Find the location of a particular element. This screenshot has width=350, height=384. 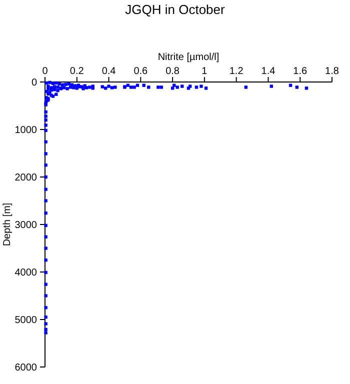

x-tick-label: 1.4 is located at coordinates (268, 71).